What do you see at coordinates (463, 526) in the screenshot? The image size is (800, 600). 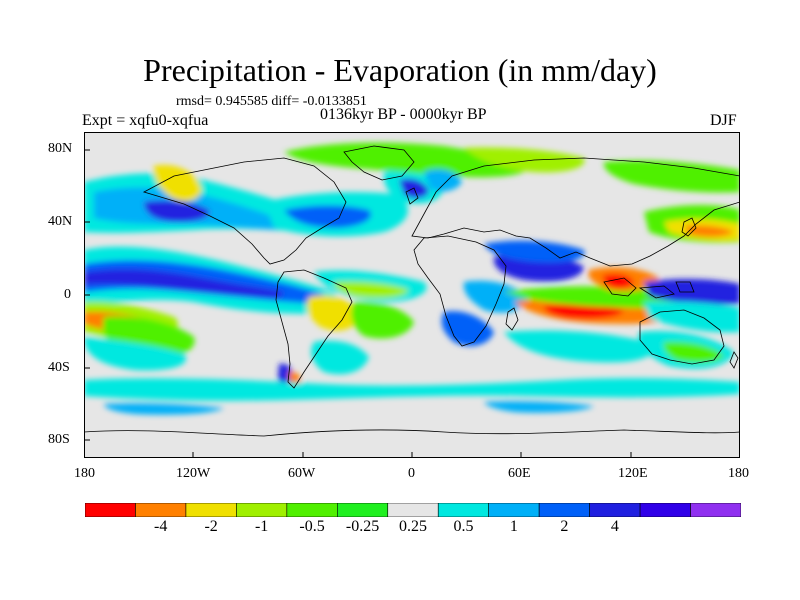 I see `colorbar-label: 0.5` at bounding box center [463, 526].